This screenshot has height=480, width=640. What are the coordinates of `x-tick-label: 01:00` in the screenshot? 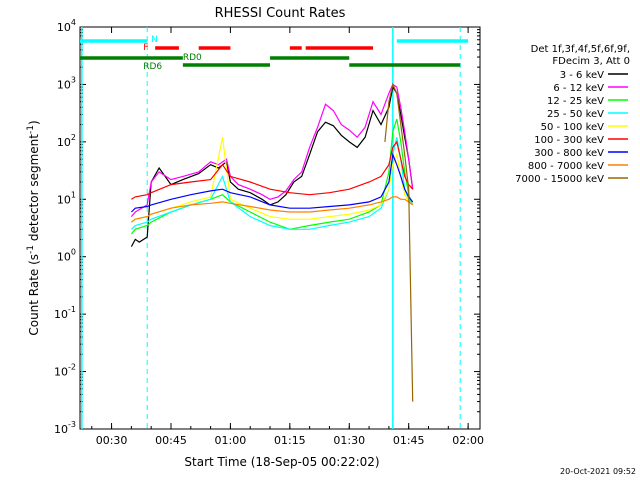 It's located at (231, 440).